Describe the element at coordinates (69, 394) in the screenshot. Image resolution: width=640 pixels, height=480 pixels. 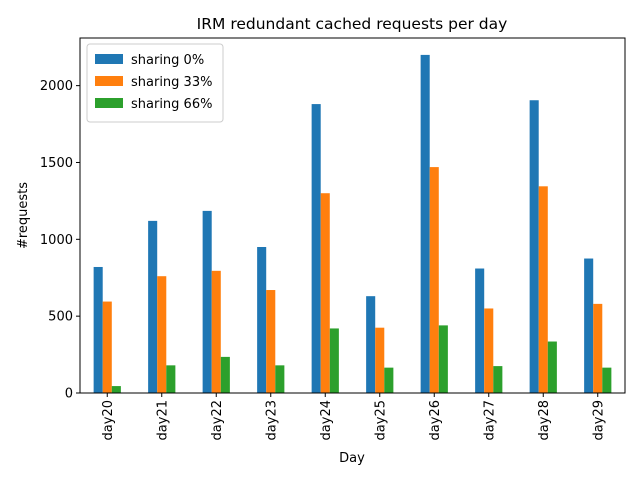
I see `y-tick-label: 0` at that location.